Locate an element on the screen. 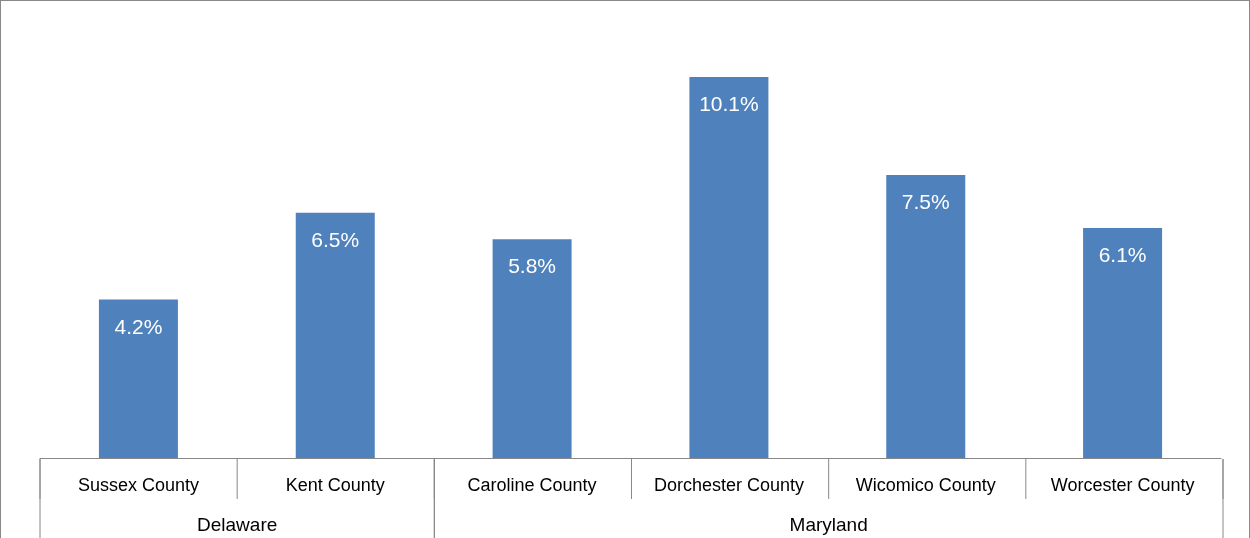 The image size is (1250, 538). x-tick-label: Kent County is located at coordinates (335, 485).